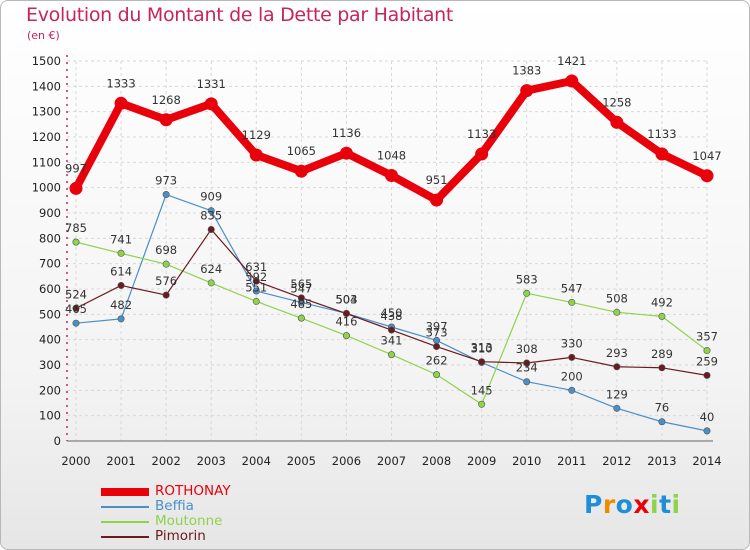  I want to click on data-label-beffia: 547, so click(301, 288).